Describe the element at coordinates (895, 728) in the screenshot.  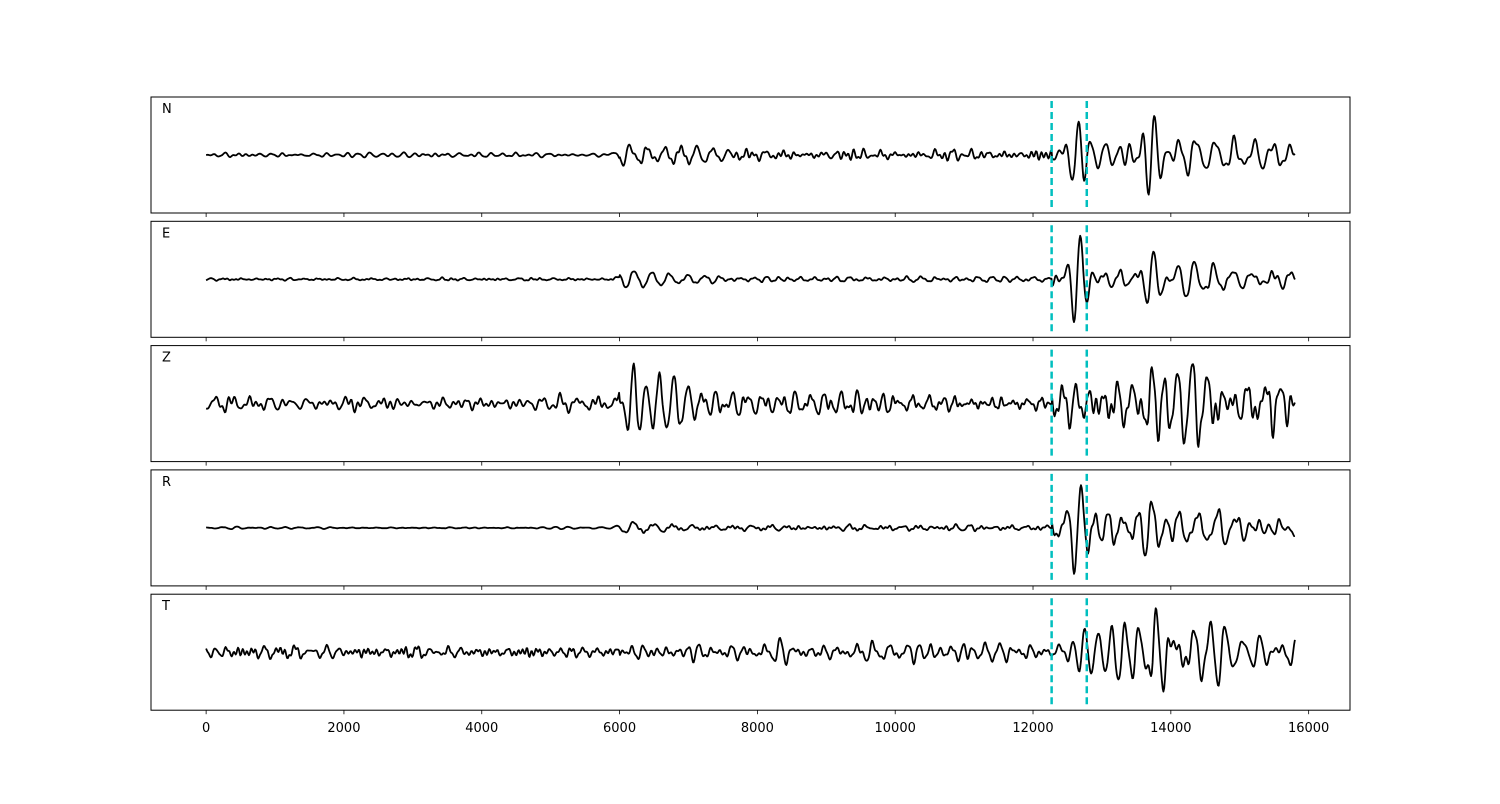
I see `x-tick-label: 10000` at that location.